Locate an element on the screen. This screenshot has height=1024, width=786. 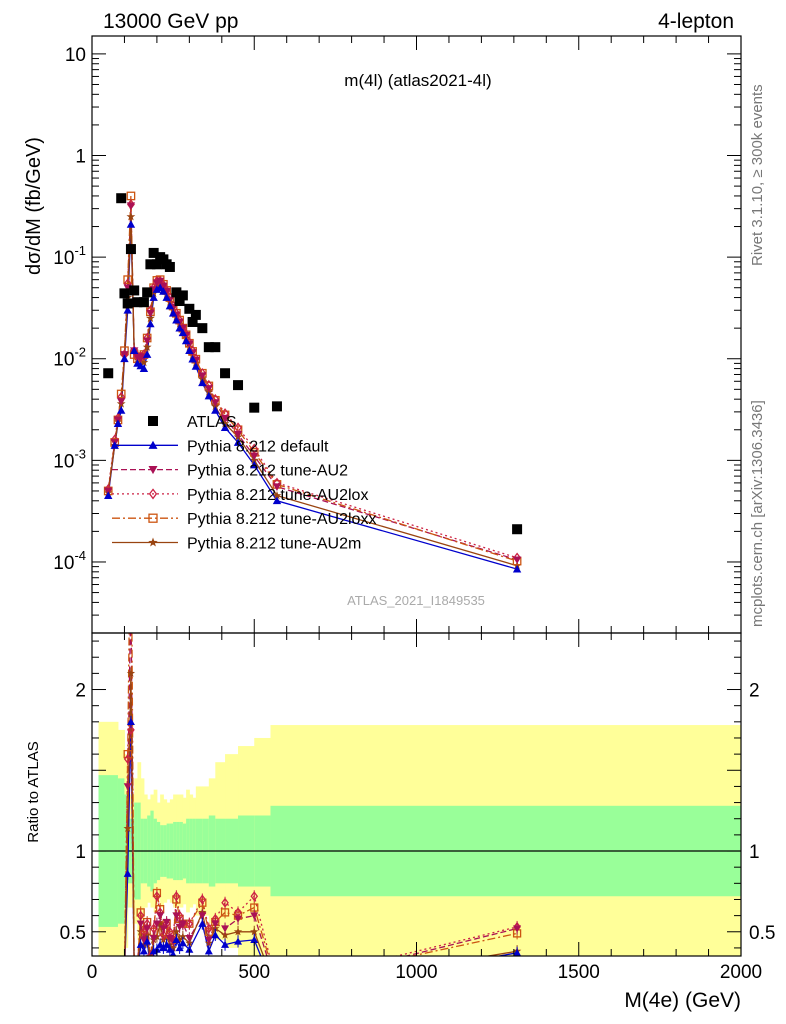
ratio-y-tick-label: 1 is located at coordinates (80, 852).